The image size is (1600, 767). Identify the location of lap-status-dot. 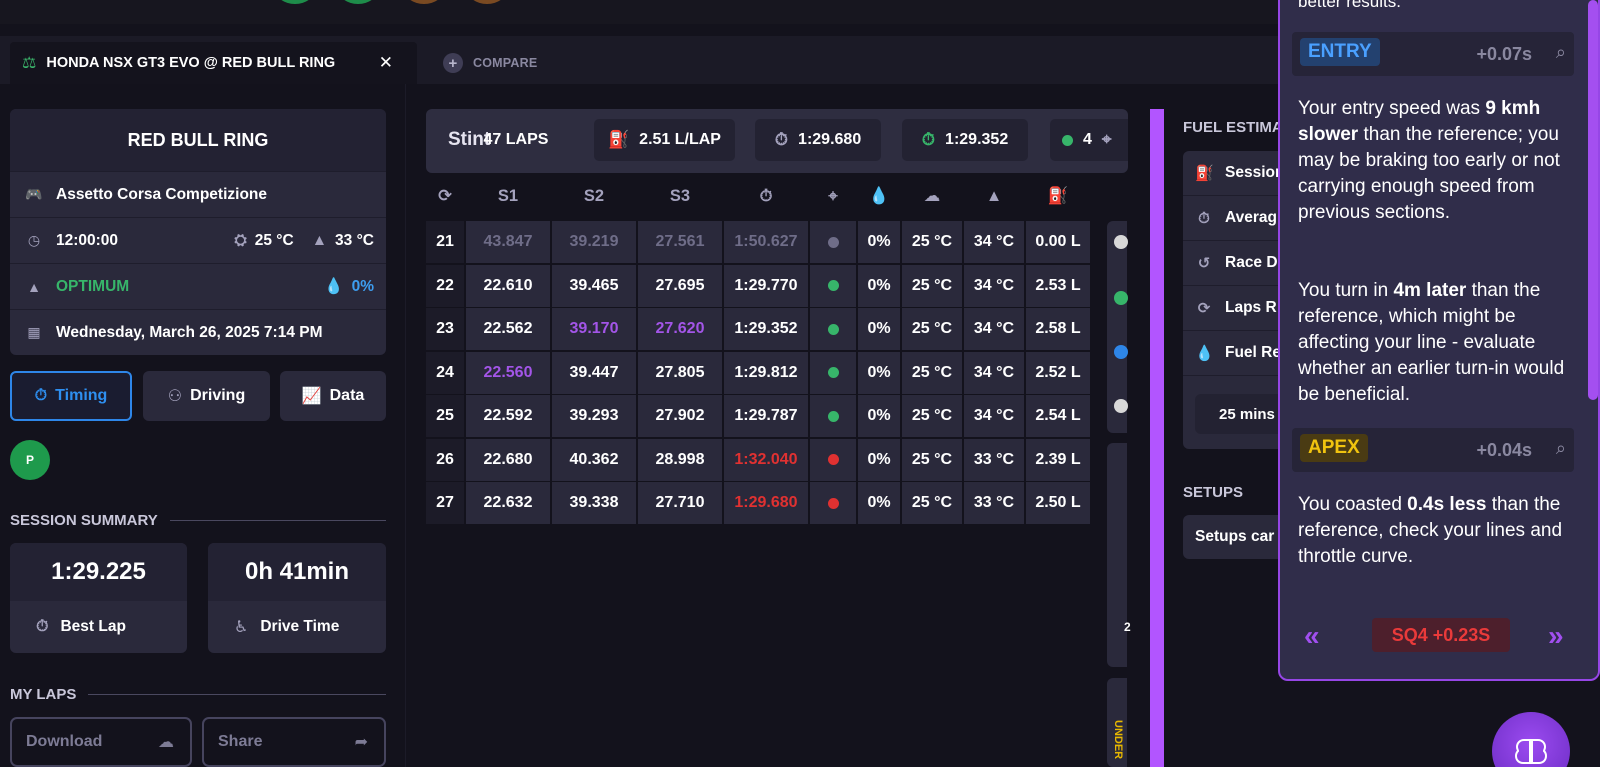
(833, 329).